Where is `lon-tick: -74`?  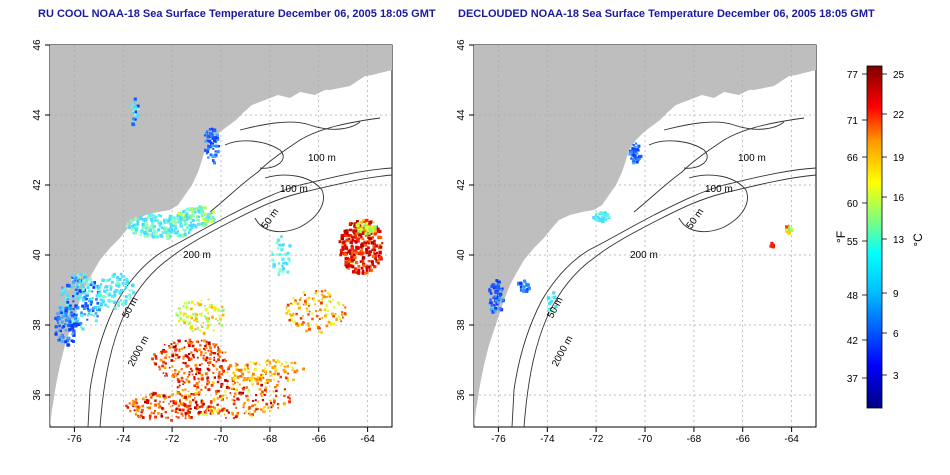 lon-tick: -74 is located at coordinates (547, 439).